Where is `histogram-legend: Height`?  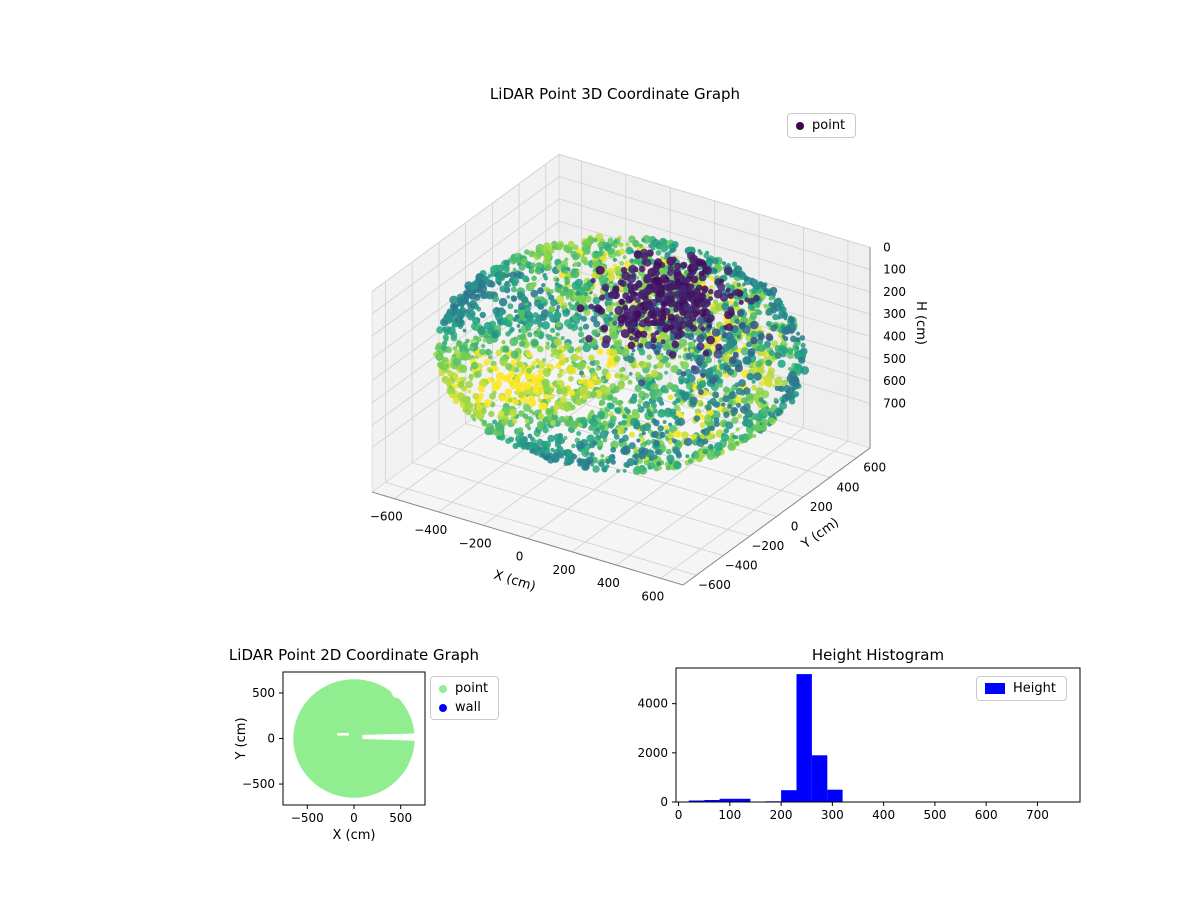
histogram-legend: Height is located at coordinates (1021, 688).